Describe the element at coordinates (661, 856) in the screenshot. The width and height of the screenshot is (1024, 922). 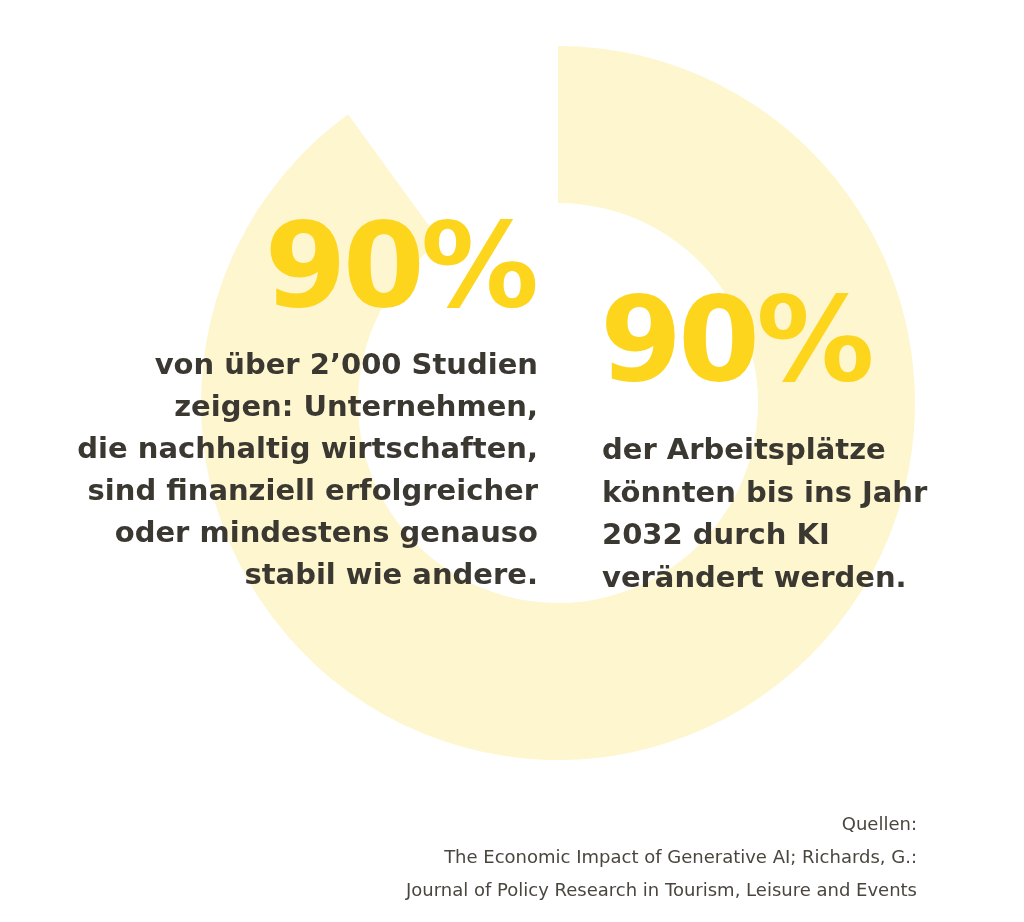
I see `source-note: Quellen: The Economic Impact of Generative AI; Richards, G.: Journal of Policy Research in Tourism, Leisure and Events` at that location.